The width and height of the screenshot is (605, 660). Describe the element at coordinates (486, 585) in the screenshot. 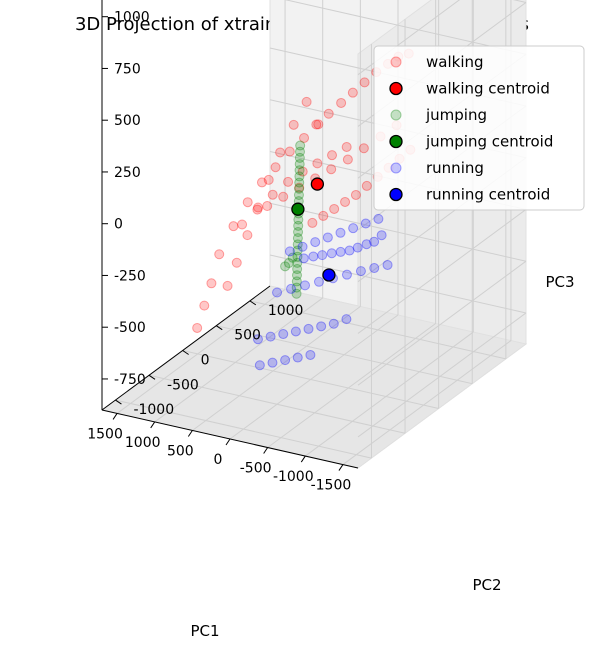

I see `y-axis-label: PC2` at that location.